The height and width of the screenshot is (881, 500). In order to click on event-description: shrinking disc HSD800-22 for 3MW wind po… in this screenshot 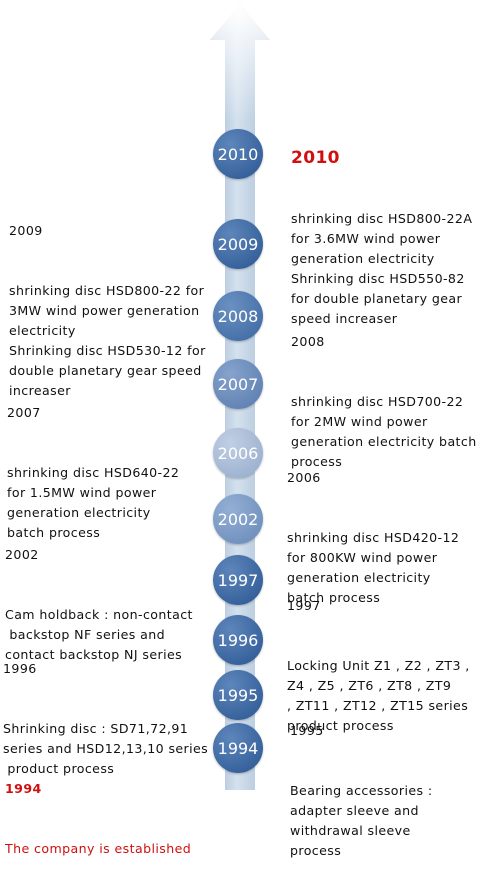, I will do `click(107, 340)`.